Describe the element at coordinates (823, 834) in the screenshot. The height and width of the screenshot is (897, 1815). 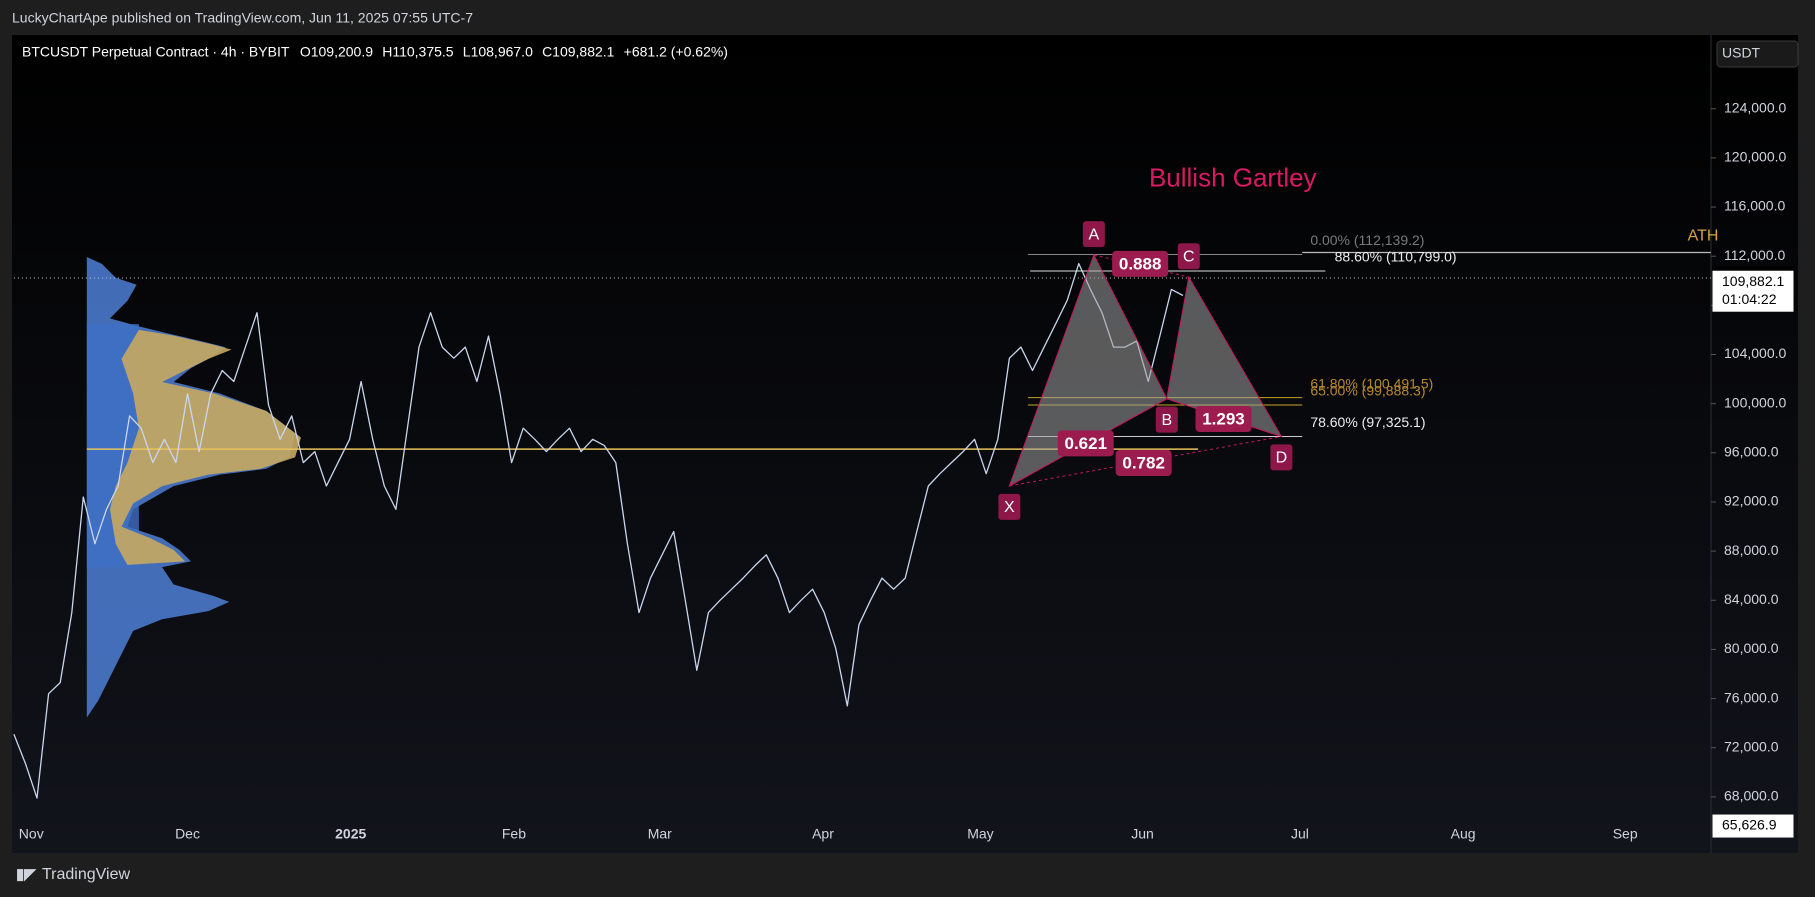
I see `x-tick-label: Apr` at that location.